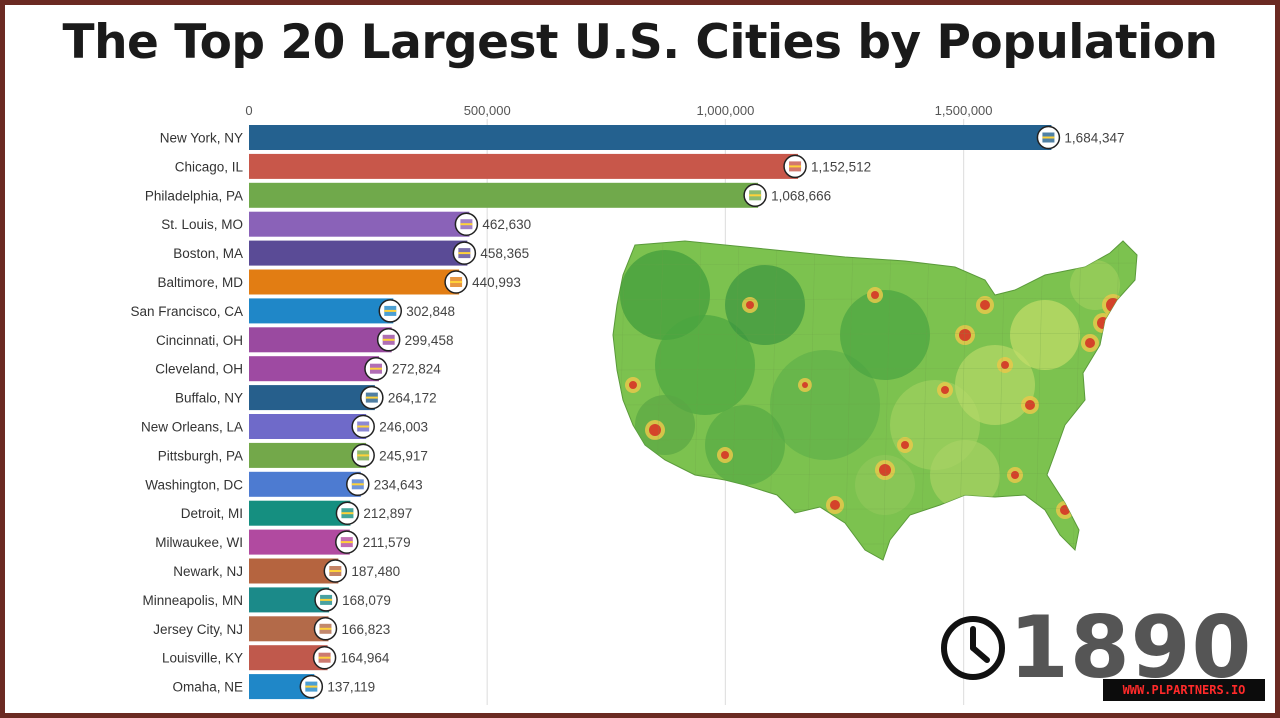 The width and height of the screenshot is (1280, 718). What do you see at coordinates (365, 629) in the screenshot?
I see `bar-value-label: 166,823` at bounding box center [365, 629].